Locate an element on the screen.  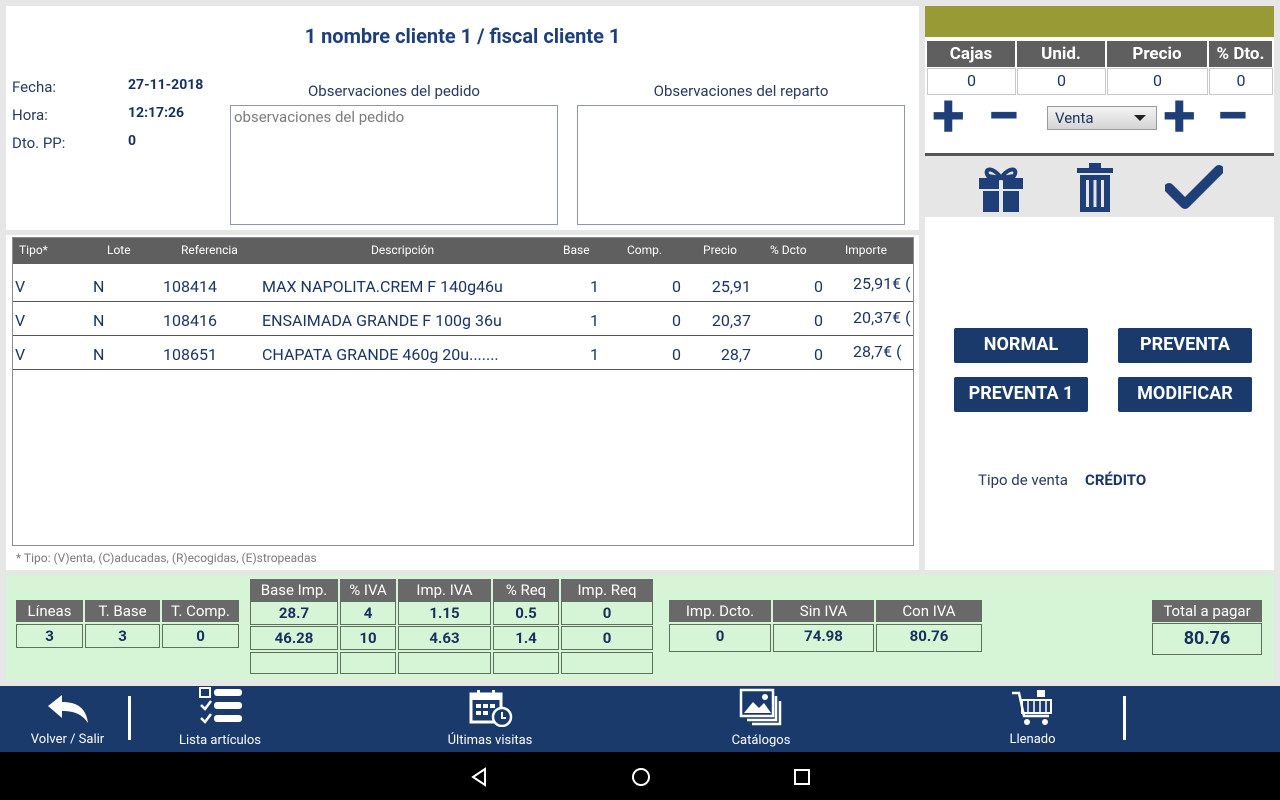
cell-descripcion: ENSAIMADA GRANDE F 100g 36u is located at coordinates (382, 320).